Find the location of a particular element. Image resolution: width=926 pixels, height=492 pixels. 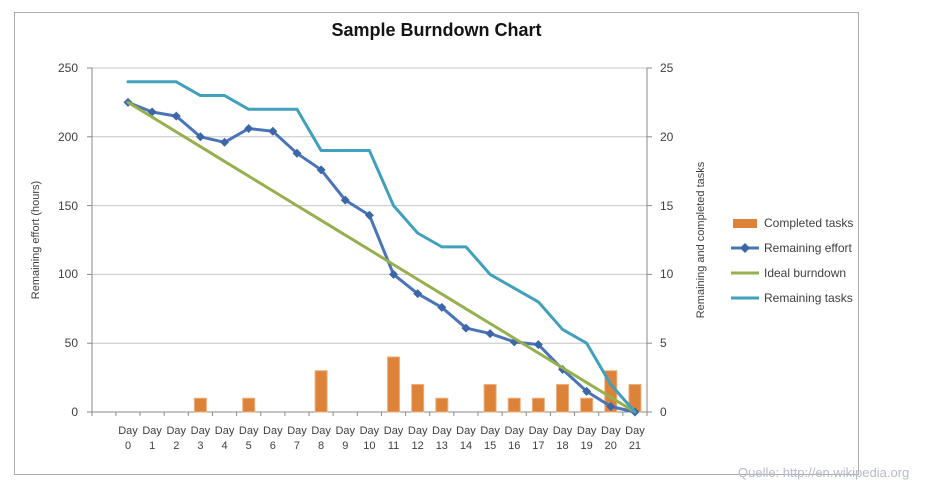

x-tick-label: Day 9 is located at coordinates (345, 439).